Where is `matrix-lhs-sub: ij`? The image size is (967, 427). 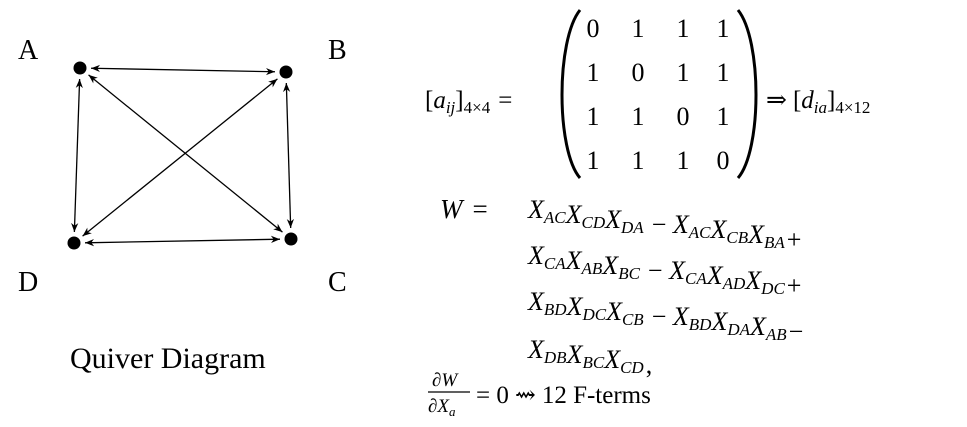
matrix-lhs-sub: ij is located at coordinates (451, 107).